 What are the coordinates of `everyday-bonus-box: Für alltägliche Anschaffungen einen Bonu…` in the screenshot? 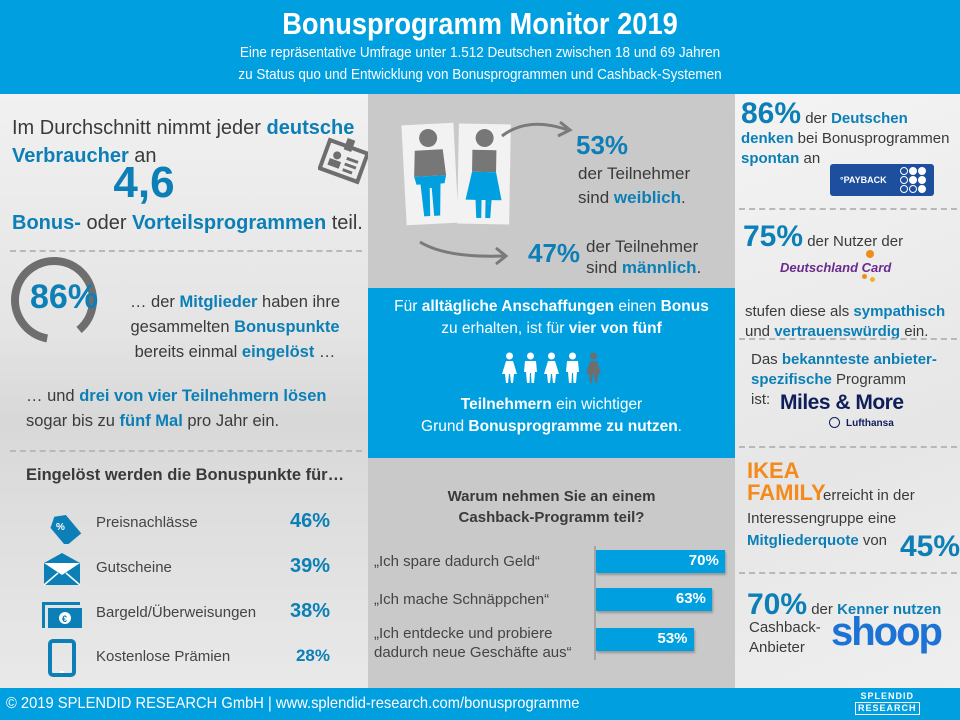 It's located at (551, 373).